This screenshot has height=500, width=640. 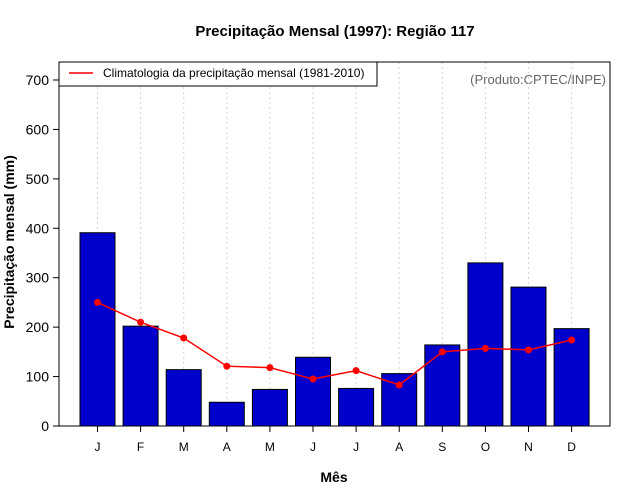 What do you see at coordinates (334, 31) in the screenshot?
I see `chart-title: Precipitação Mensal (1997): Região 117` at bounding box center [334, 31].